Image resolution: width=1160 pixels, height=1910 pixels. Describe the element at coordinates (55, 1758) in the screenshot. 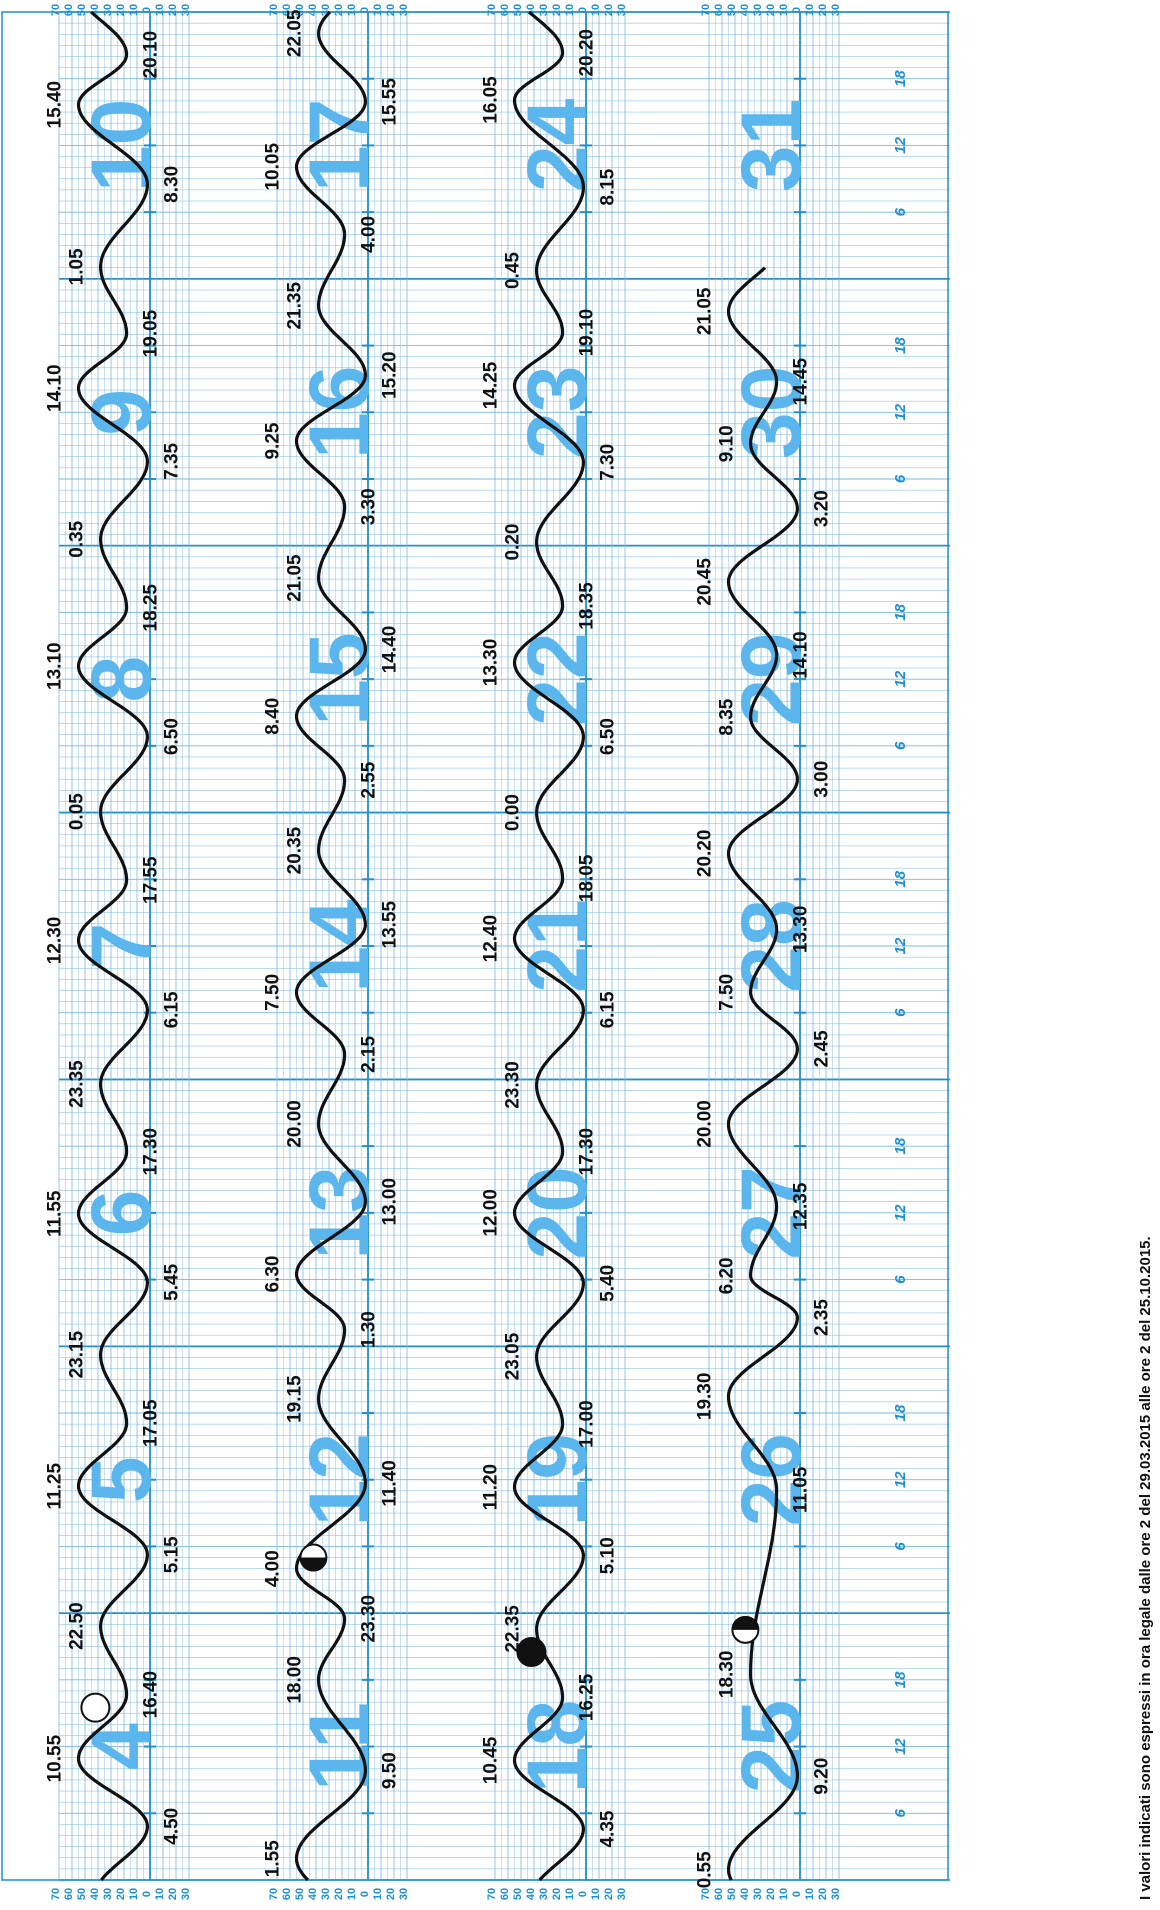

I see `extreme-time-label: 10.55` at that location.